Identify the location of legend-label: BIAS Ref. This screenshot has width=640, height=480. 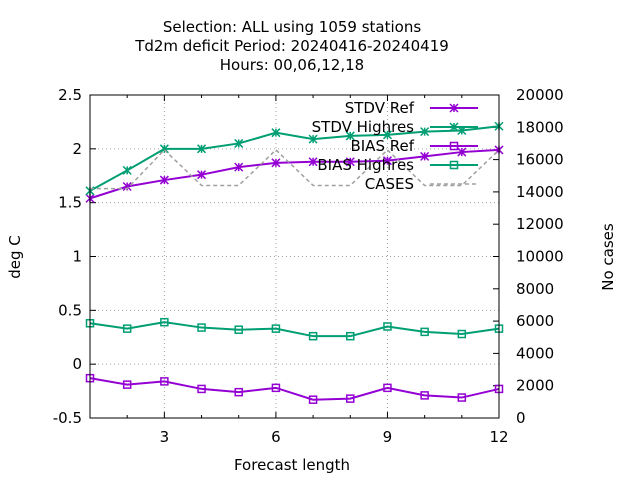
(382, 146).